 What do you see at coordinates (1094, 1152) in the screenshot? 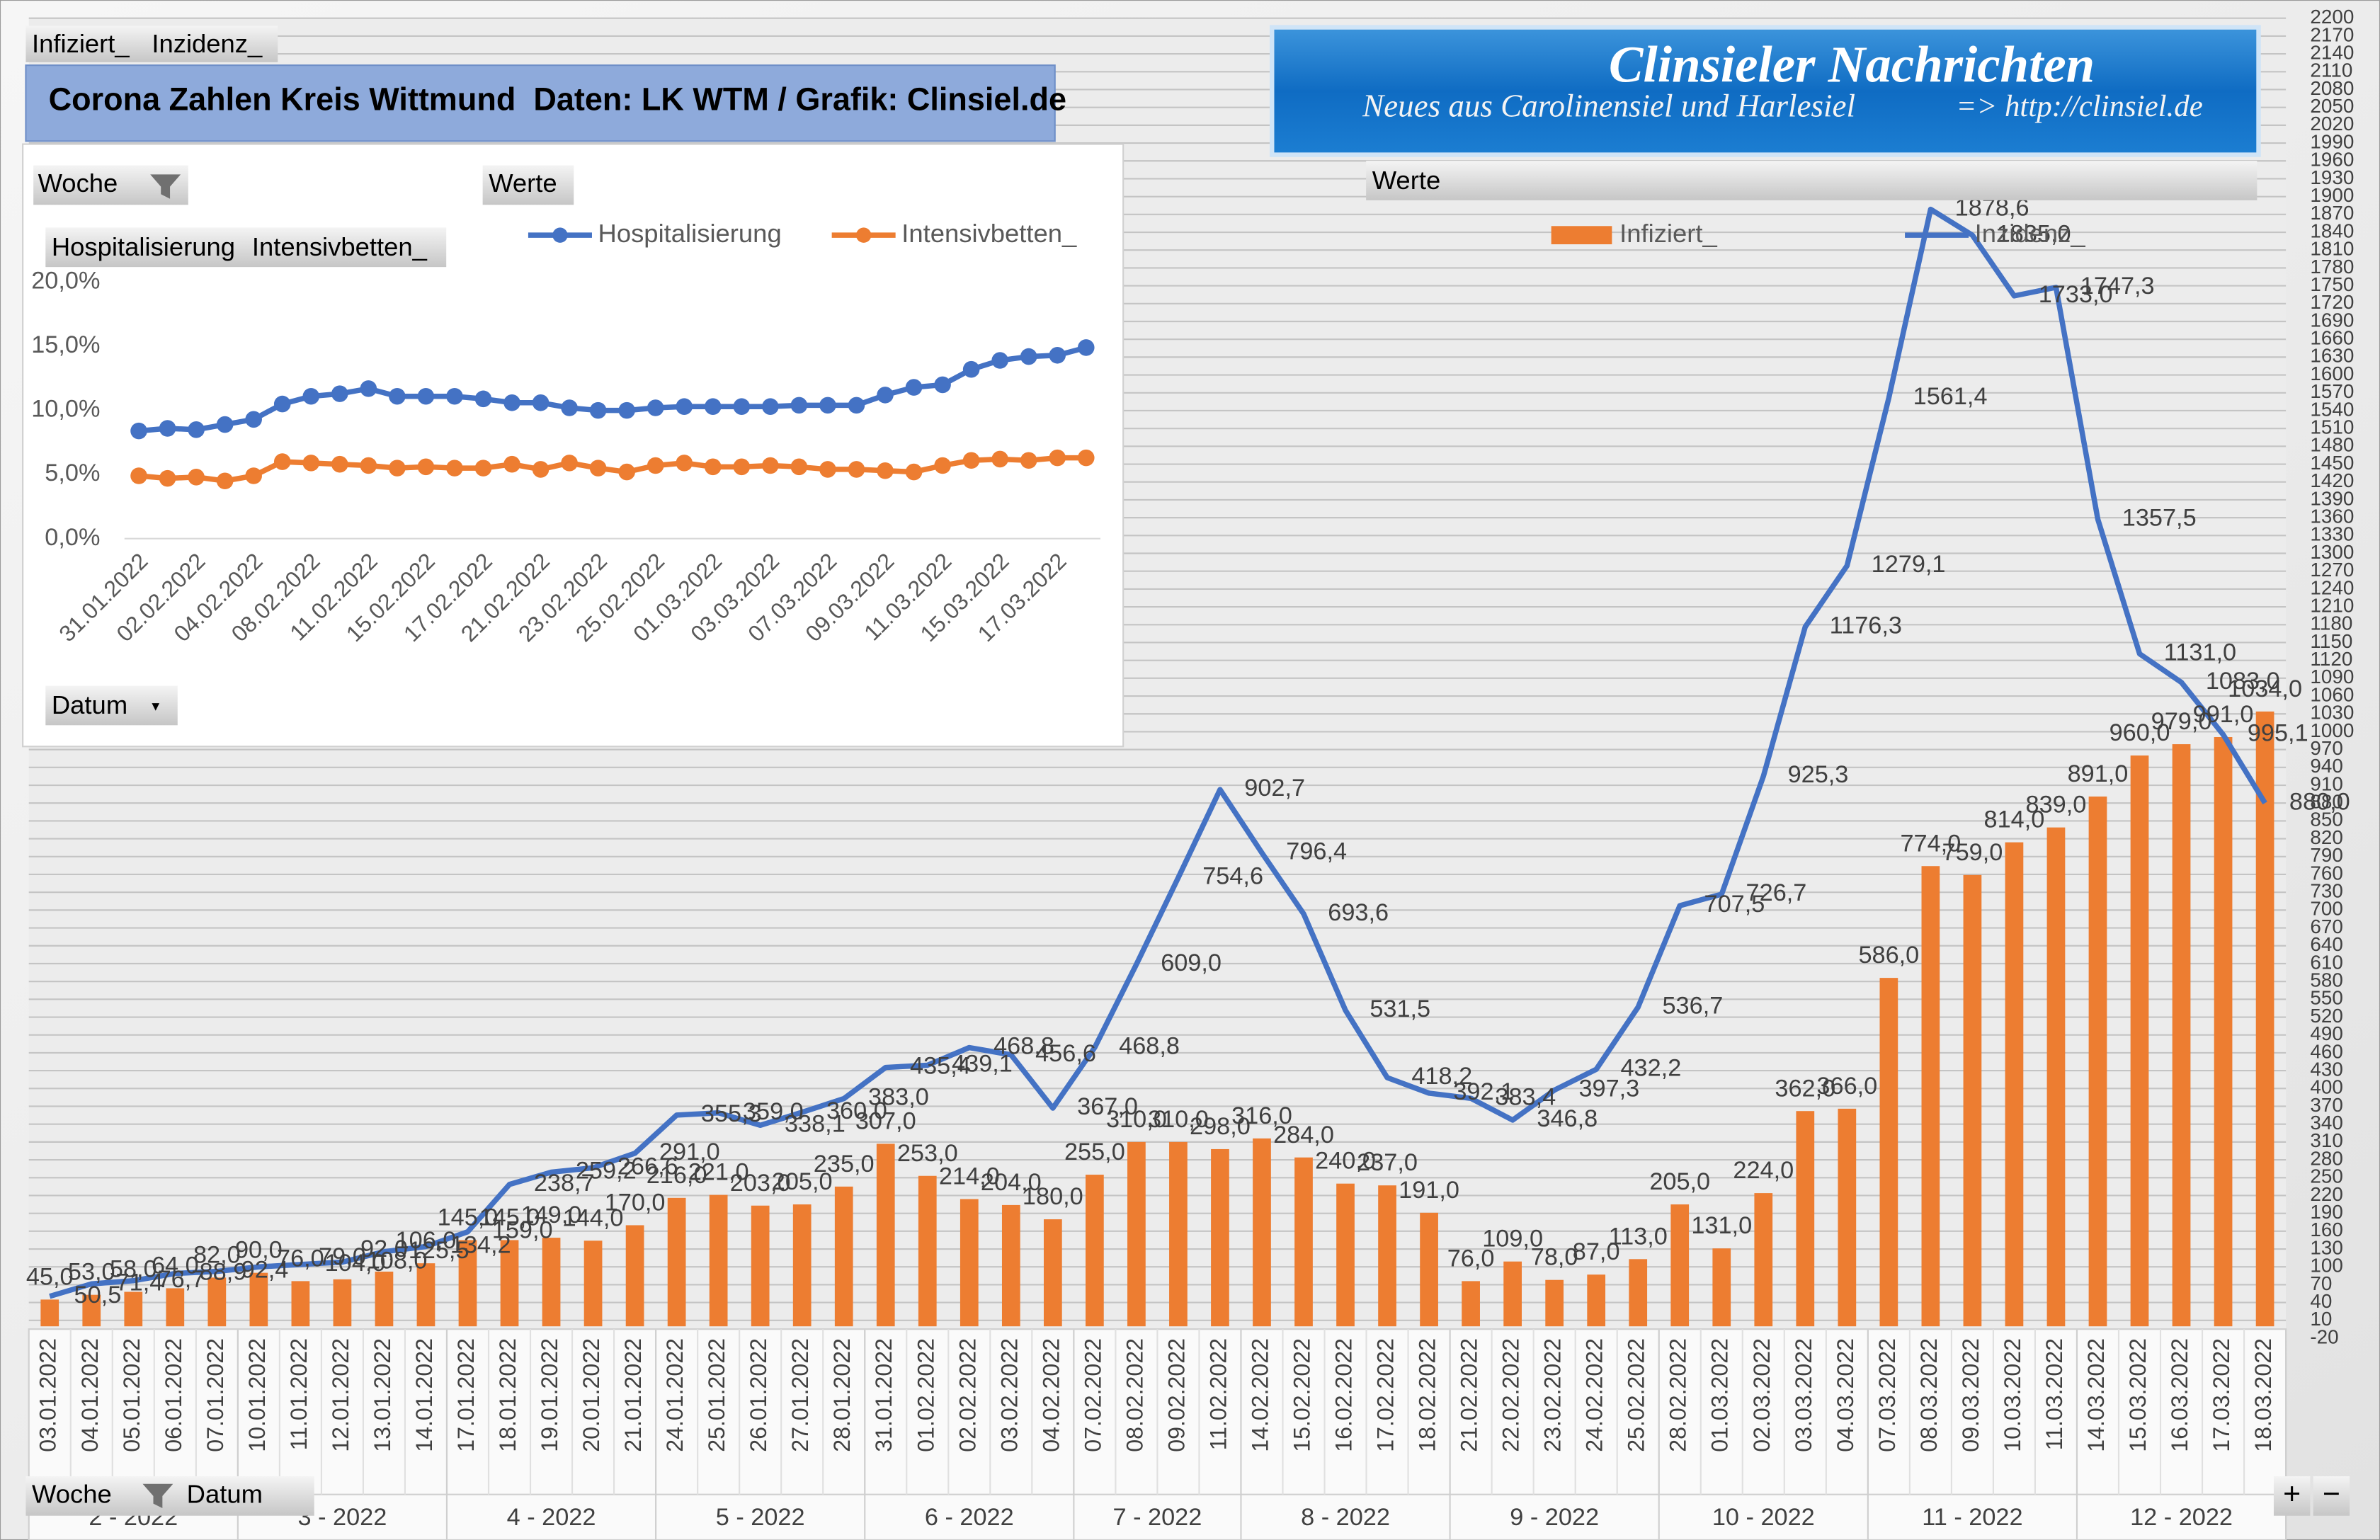
I see `data-label: 255,0` at bounding box center [1094, 1152].